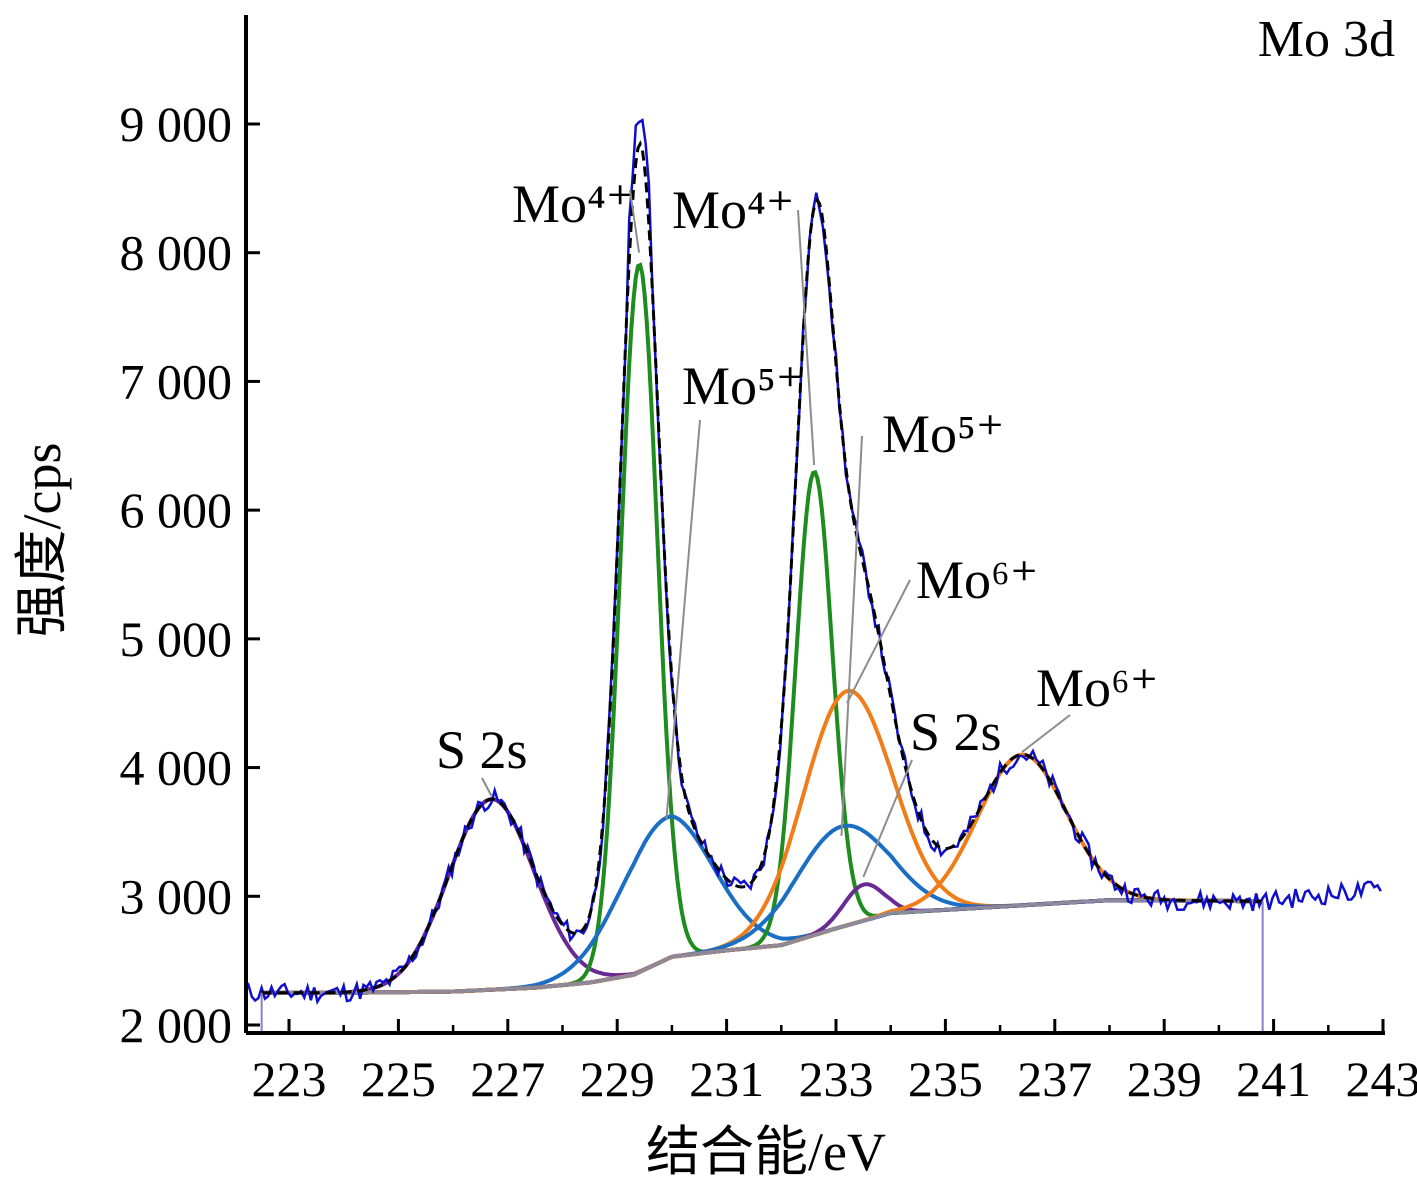  What do you see at coordinates (1273, 1079) in the screenshot?
I see `x-tick-label: 241` at bounding box center [1273, 1079].